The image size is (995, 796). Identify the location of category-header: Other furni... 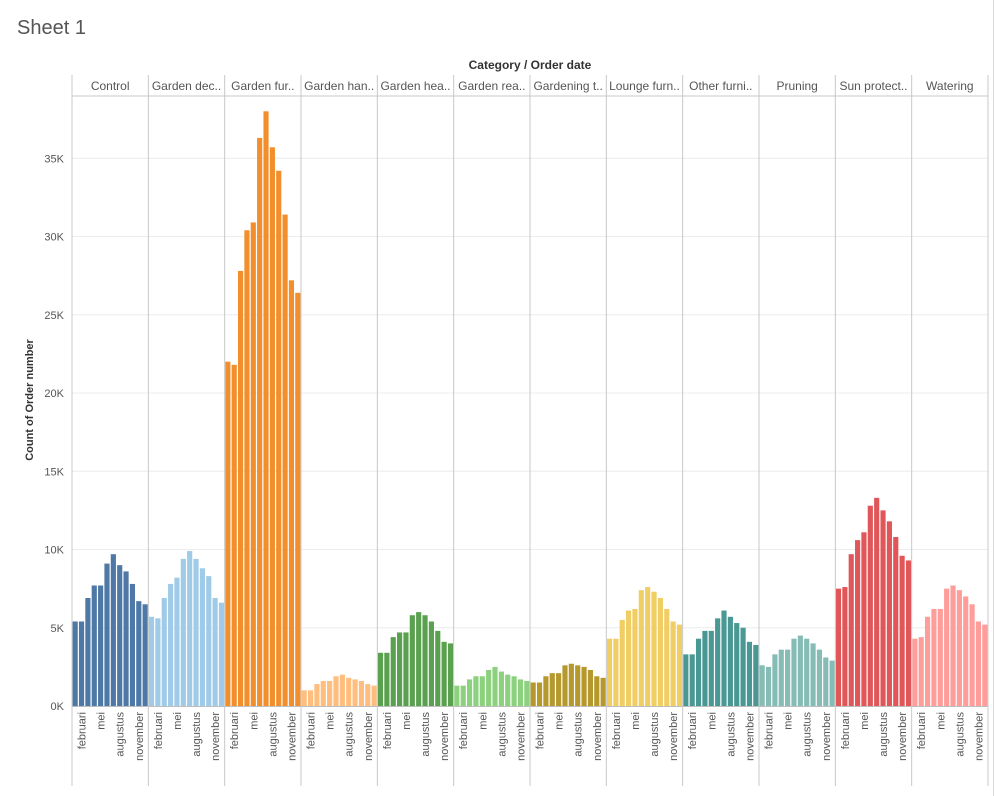
(720, 86).